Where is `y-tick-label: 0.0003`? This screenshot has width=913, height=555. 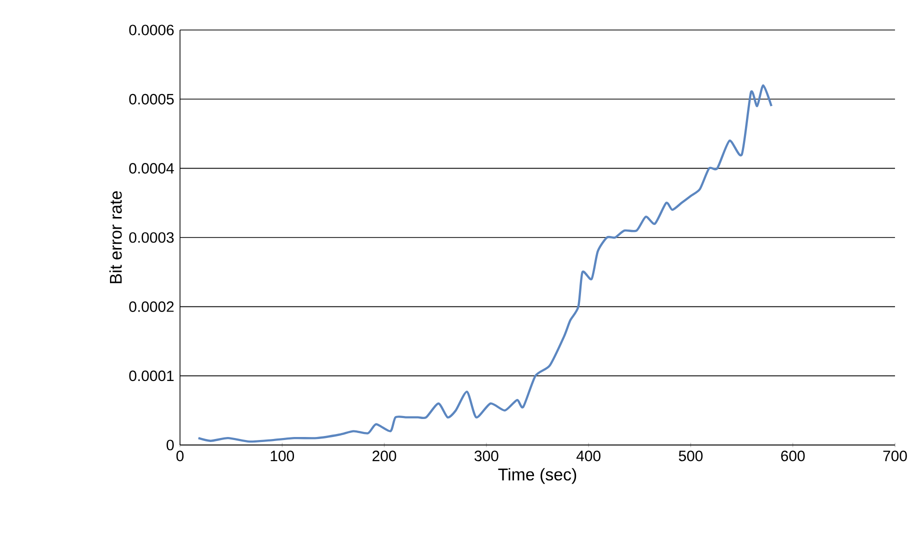 y-tick-label: 0.0003 is located at coordinates (151, 237).